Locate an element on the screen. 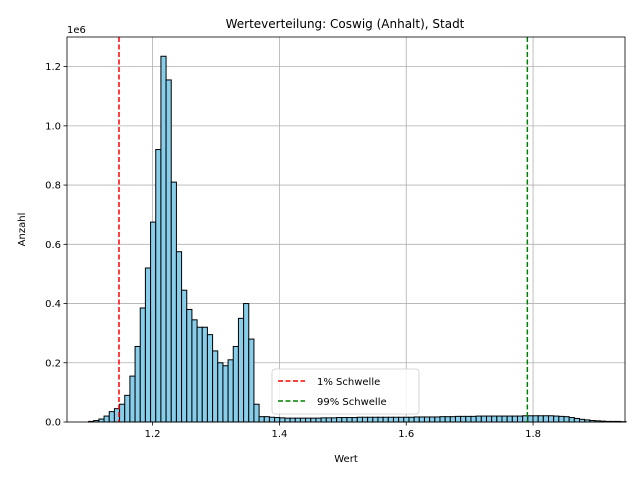  y-tick-label: 0.8 is located at coordinates (53, 186).